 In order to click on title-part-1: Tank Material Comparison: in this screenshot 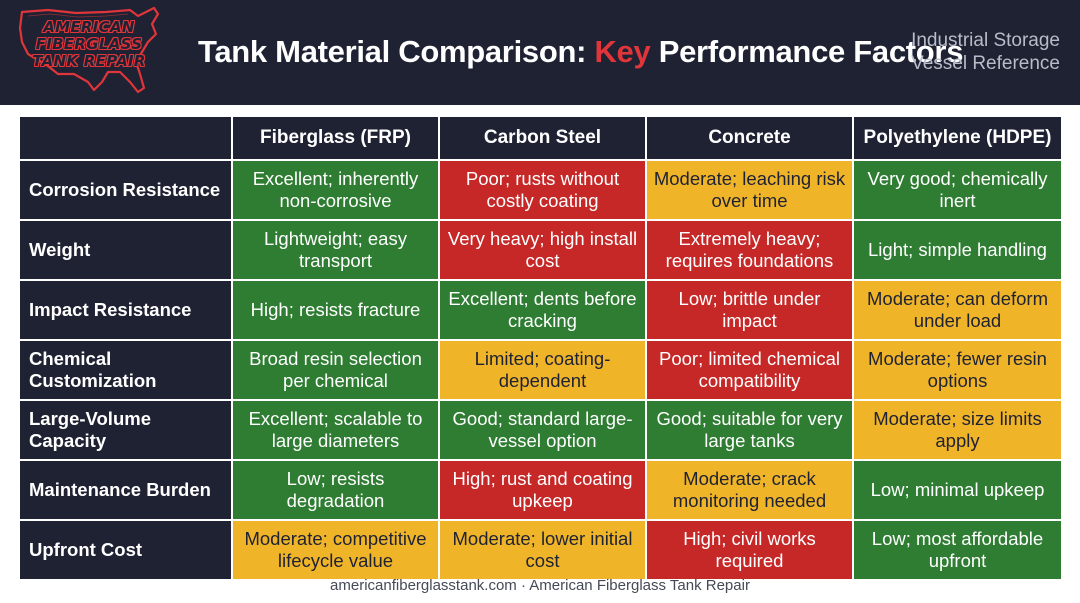, I will do `click(396, 51)`.